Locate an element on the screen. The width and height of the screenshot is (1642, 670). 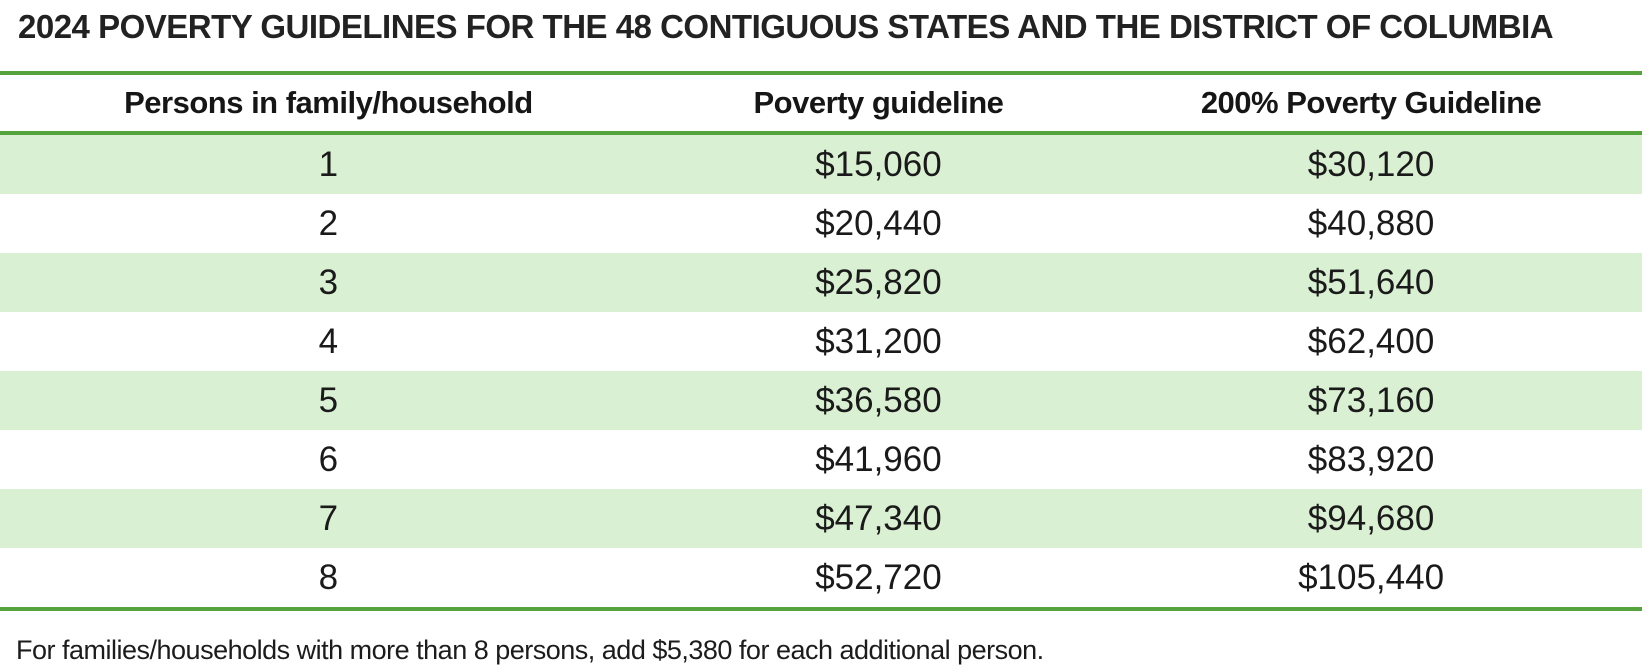
guideline-cell: $20,440 is located at coordinates (878, 223).